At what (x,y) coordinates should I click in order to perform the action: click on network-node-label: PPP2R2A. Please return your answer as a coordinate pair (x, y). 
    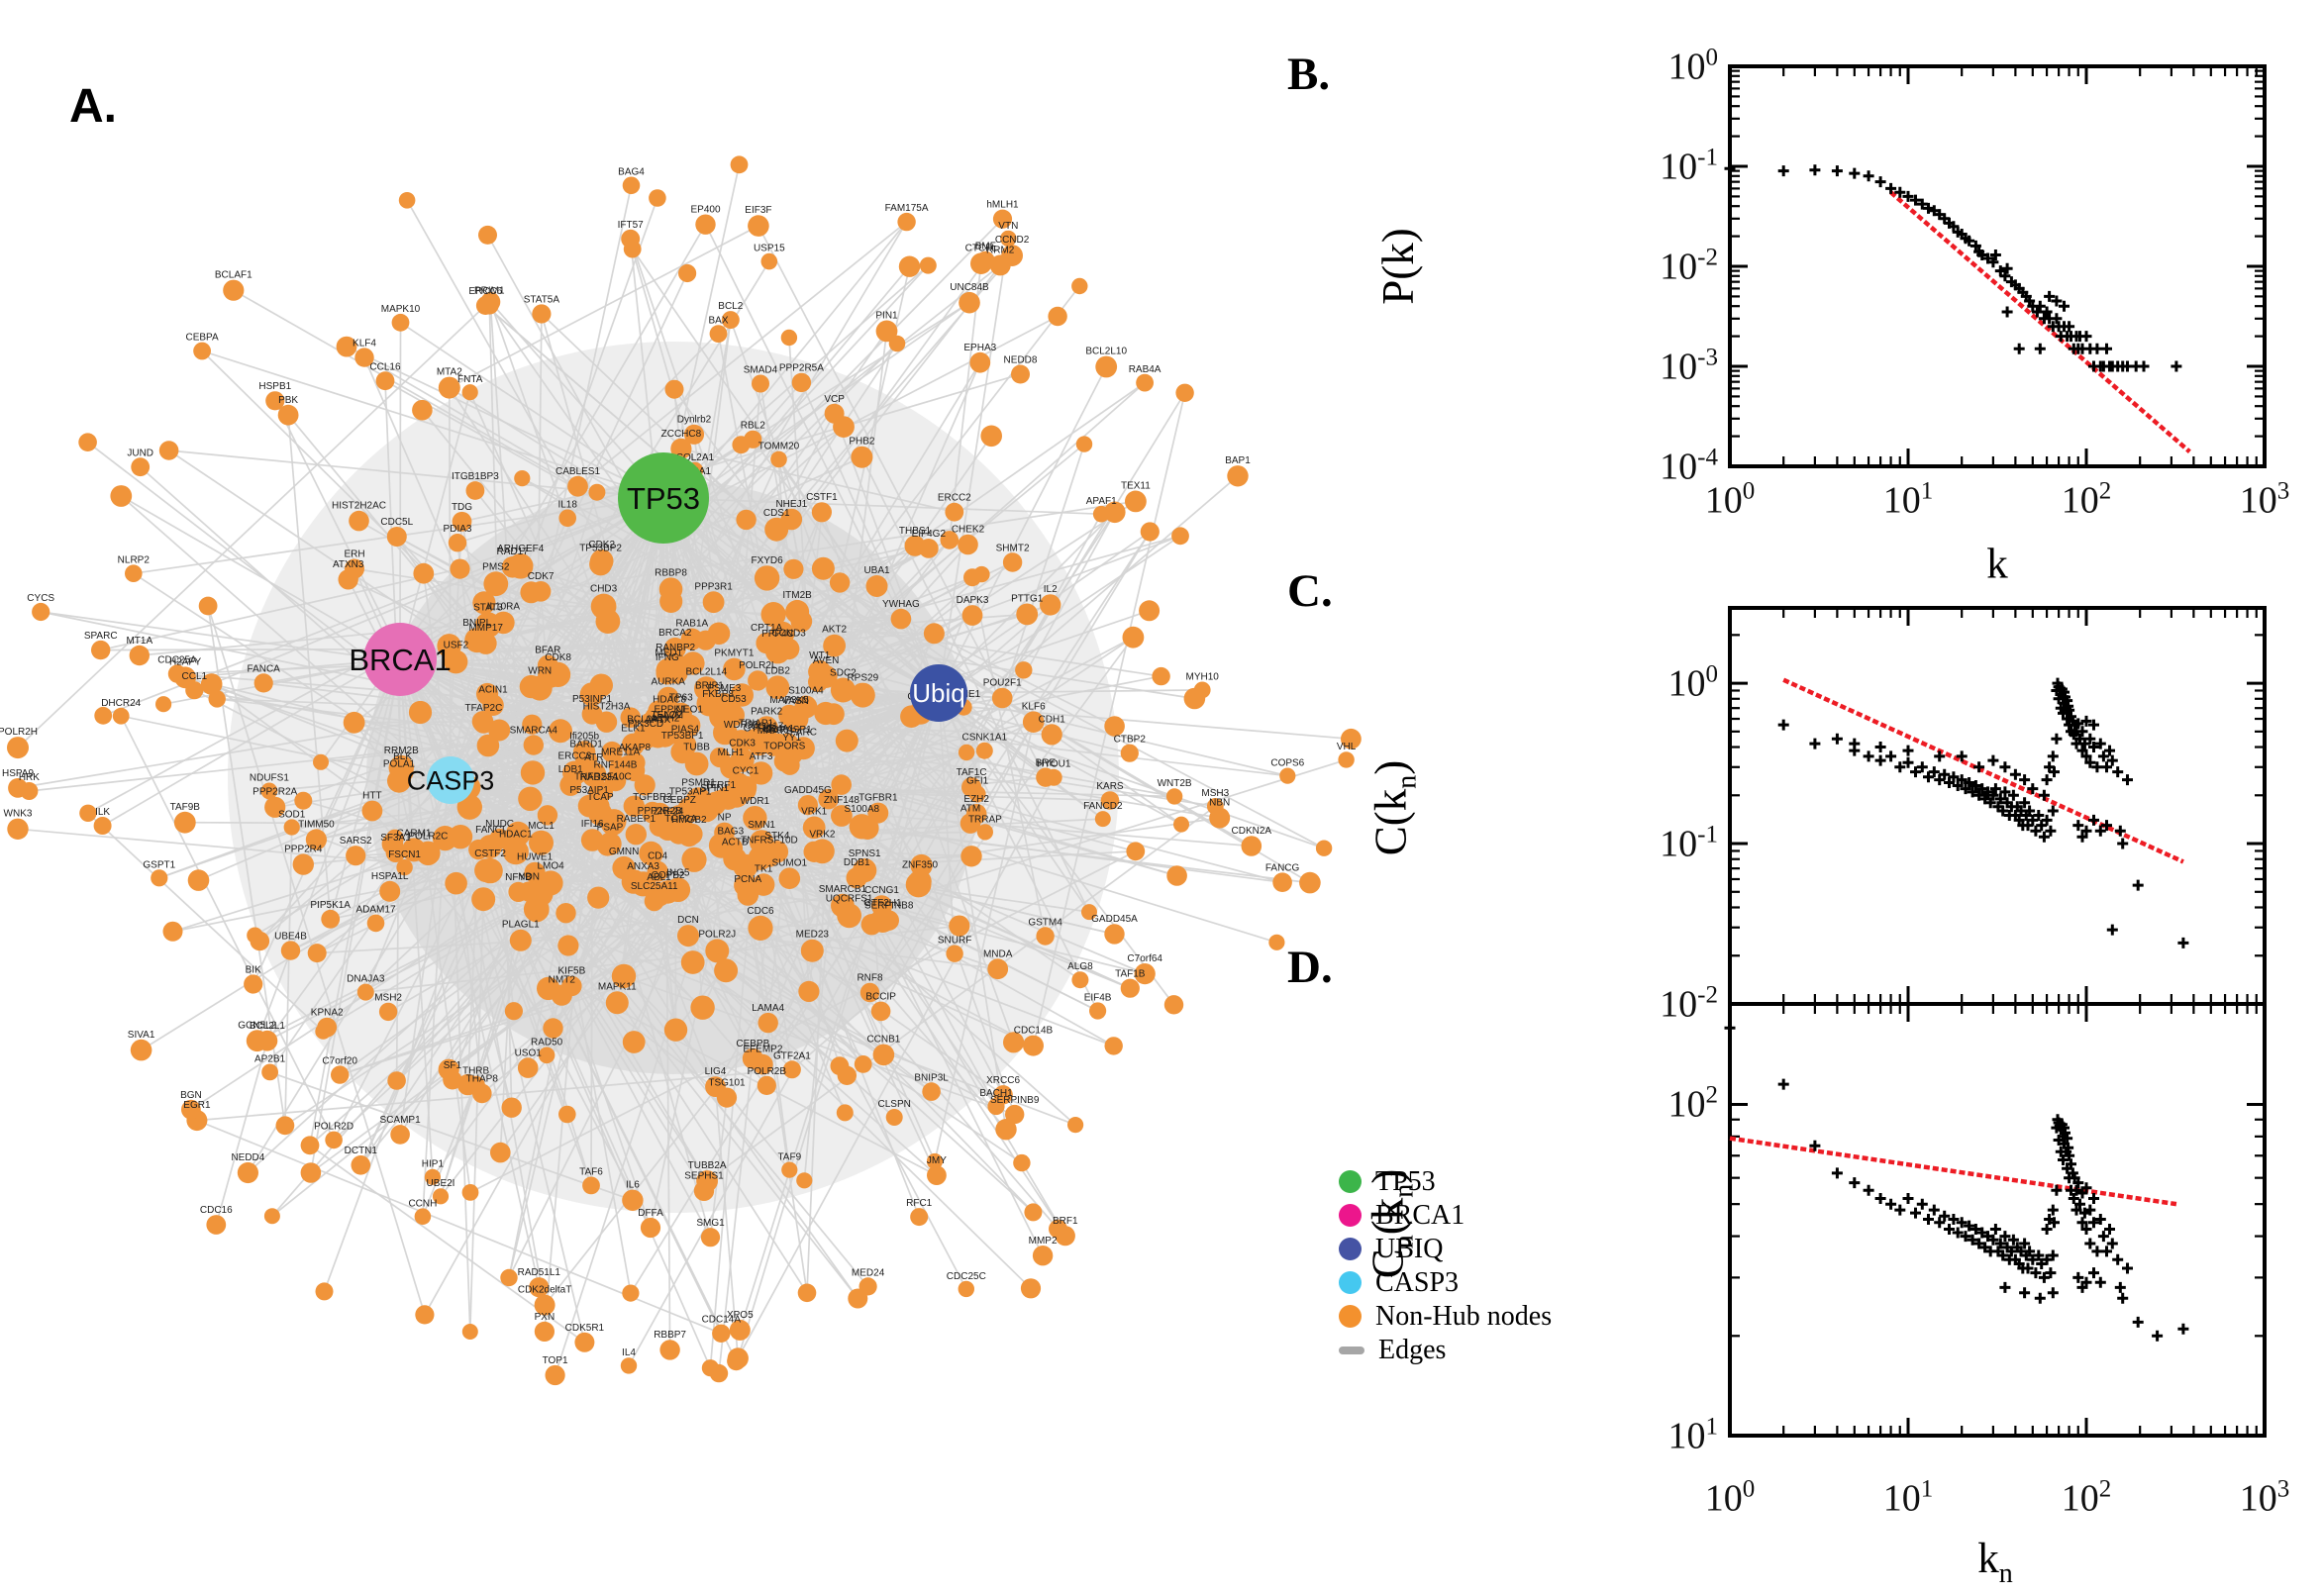
    Looking at the image, I should click on (275, 792).